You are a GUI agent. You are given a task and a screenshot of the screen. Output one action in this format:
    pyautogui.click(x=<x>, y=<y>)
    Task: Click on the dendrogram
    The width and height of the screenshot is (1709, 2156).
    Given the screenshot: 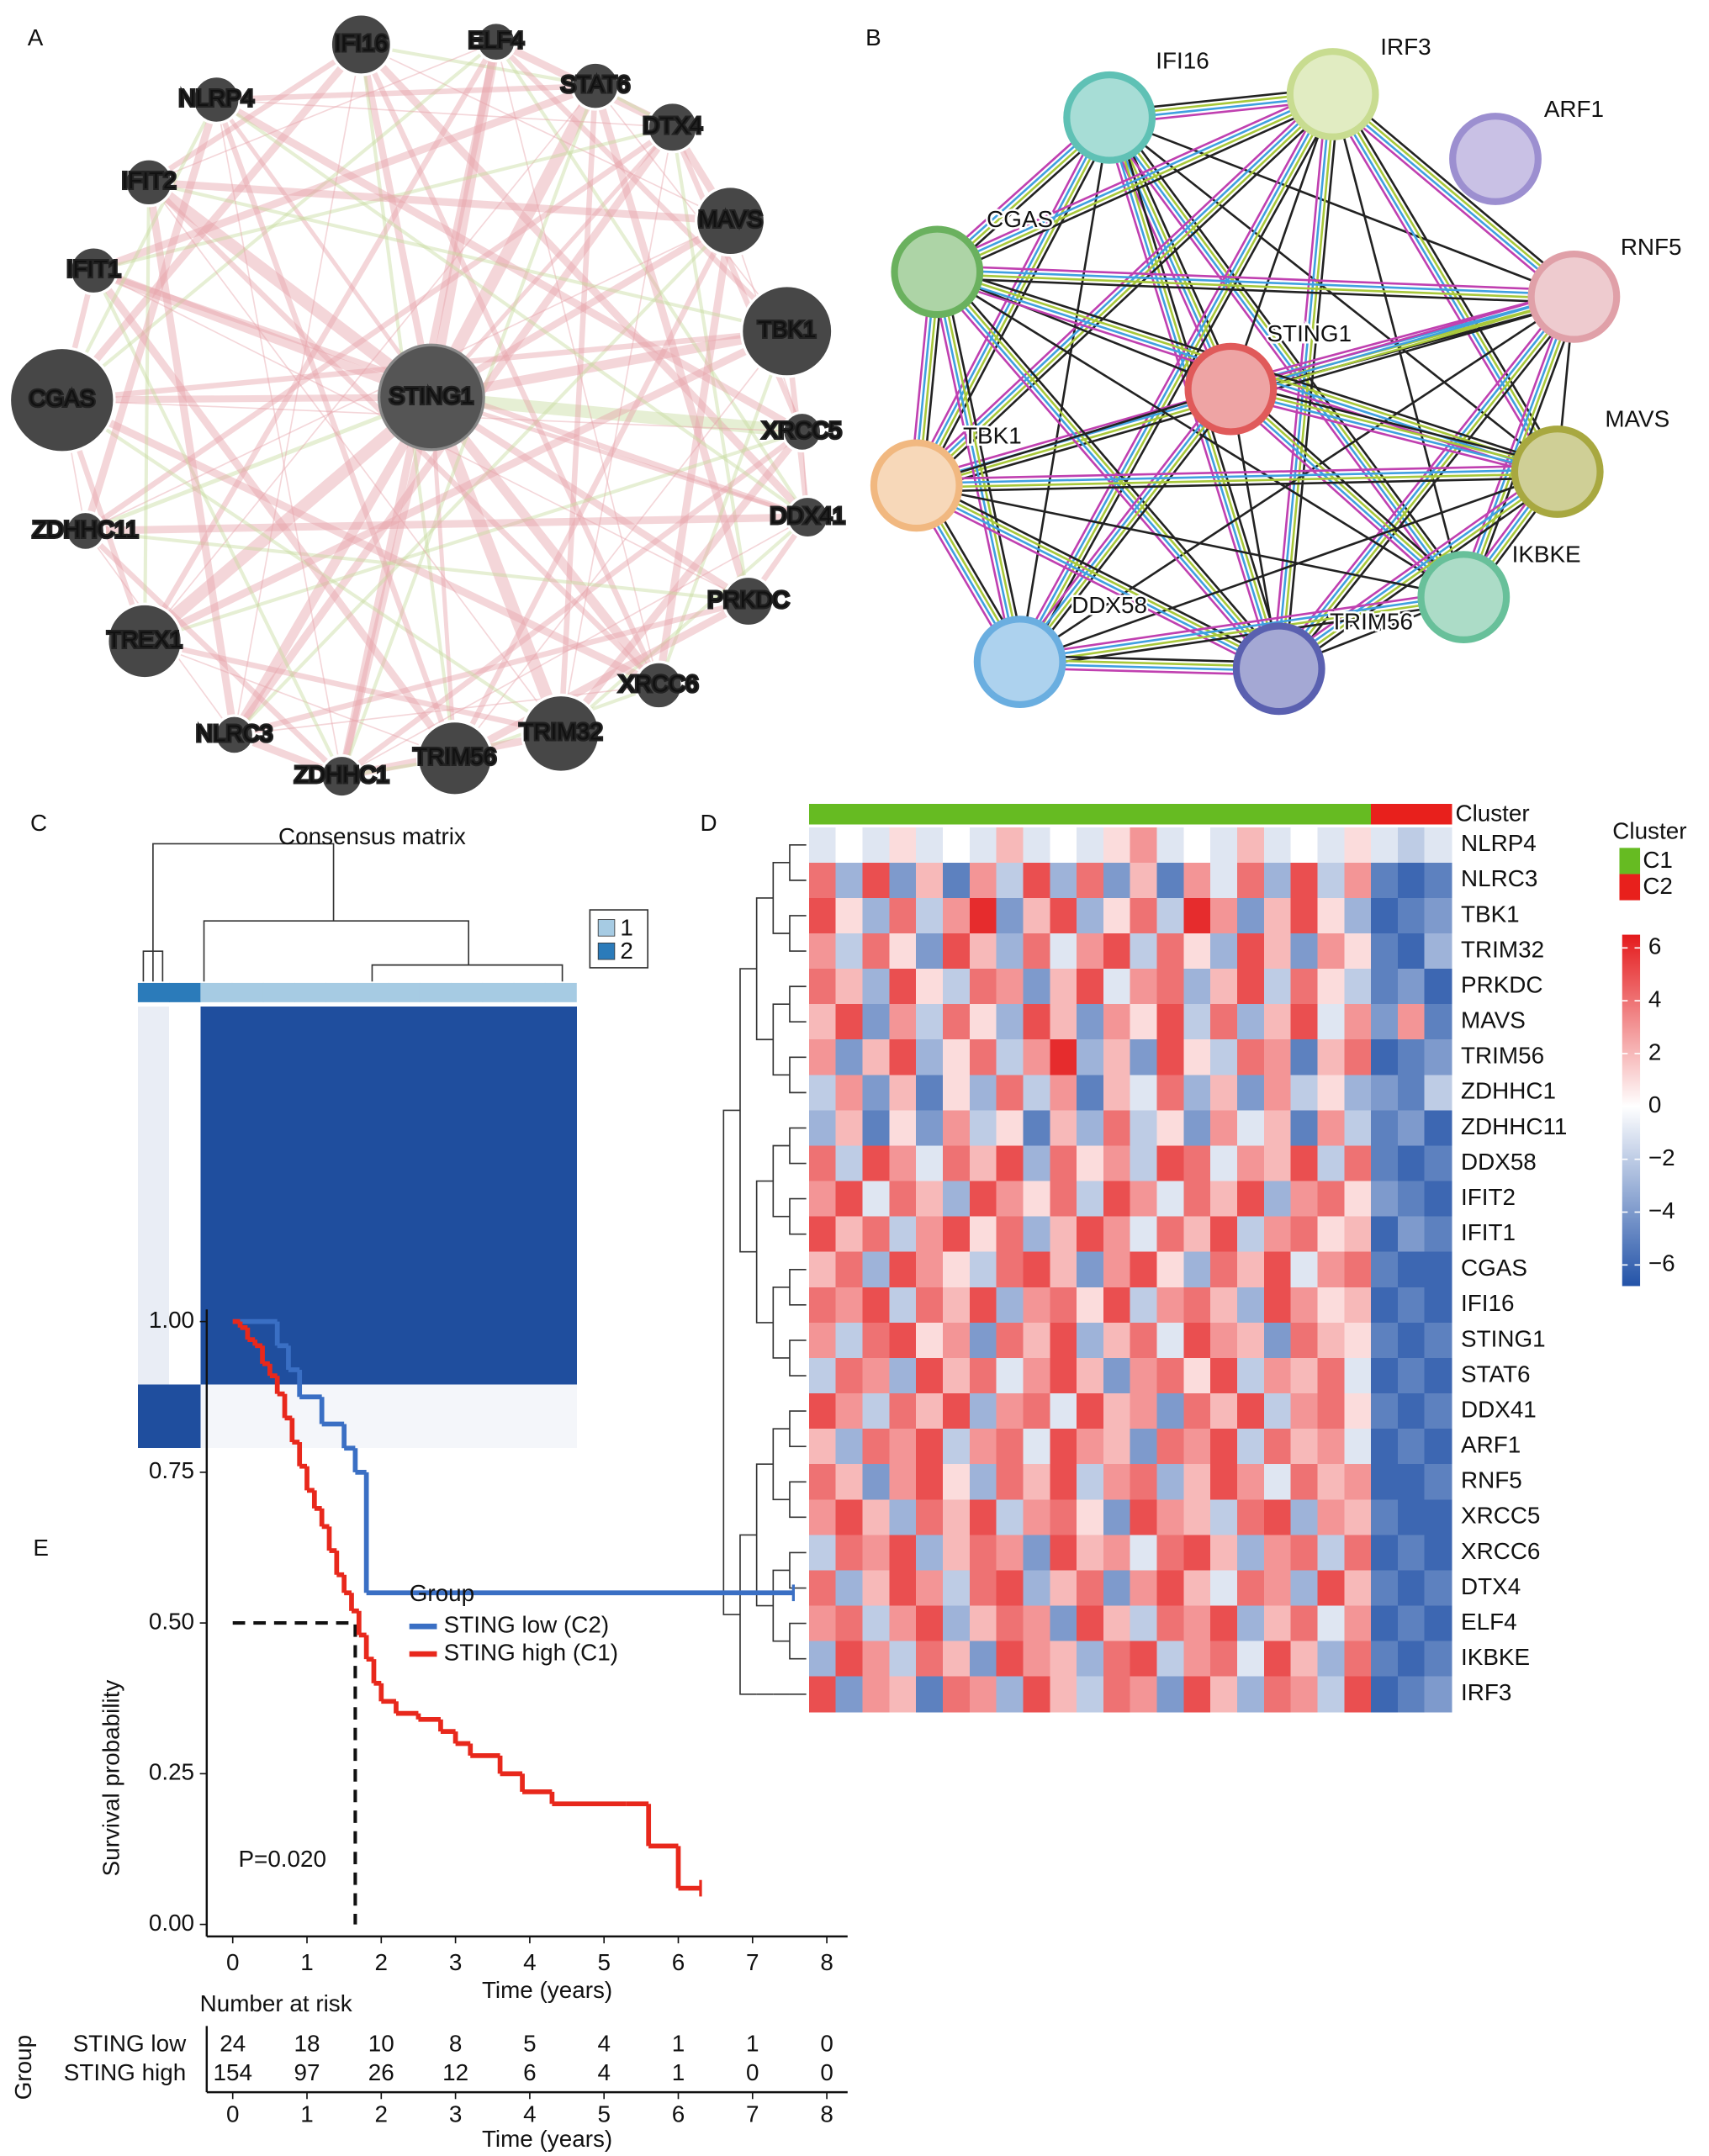 What is the action you would take?
    pyautogui.click(x=798, y=1146)
    